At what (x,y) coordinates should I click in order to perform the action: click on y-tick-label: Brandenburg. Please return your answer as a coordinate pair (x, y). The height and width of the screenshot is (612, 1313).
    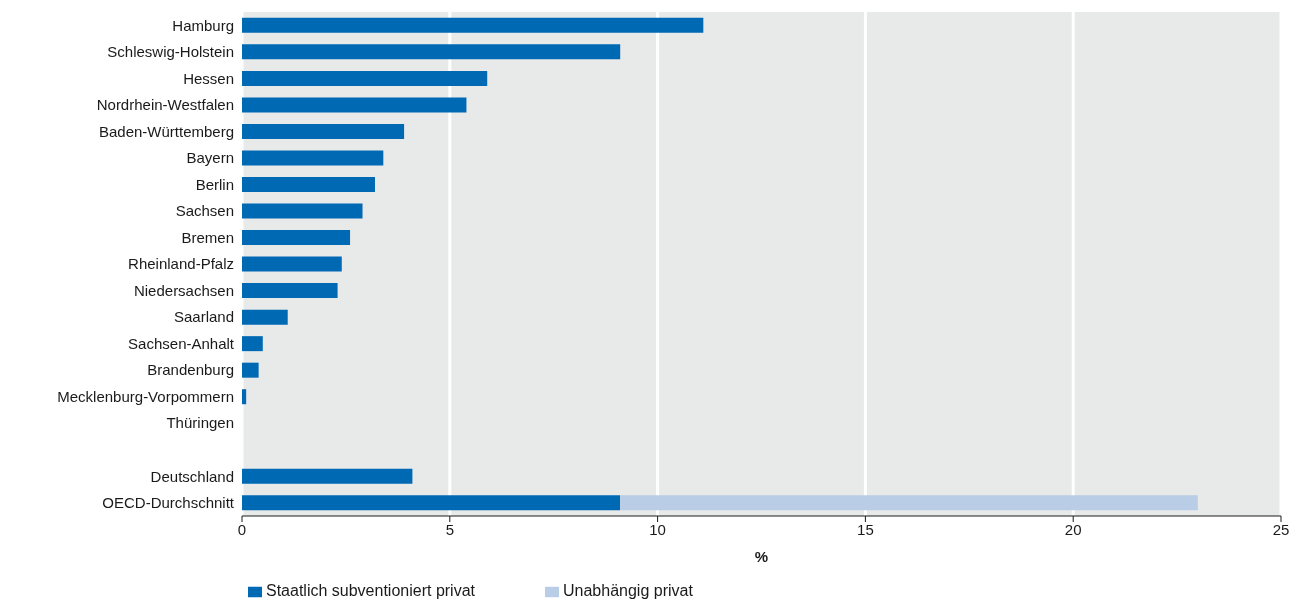
    Looking at the image, I should click on (190, 370).